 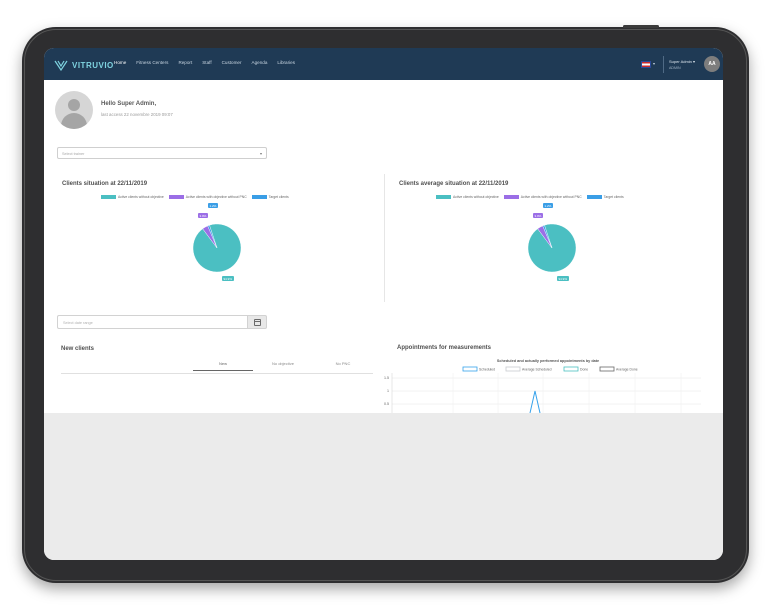 What do you see at coordinates (78, 349) in the screenshot?
I see `new-clients-title: New clients` at bounding box center [78, 349].